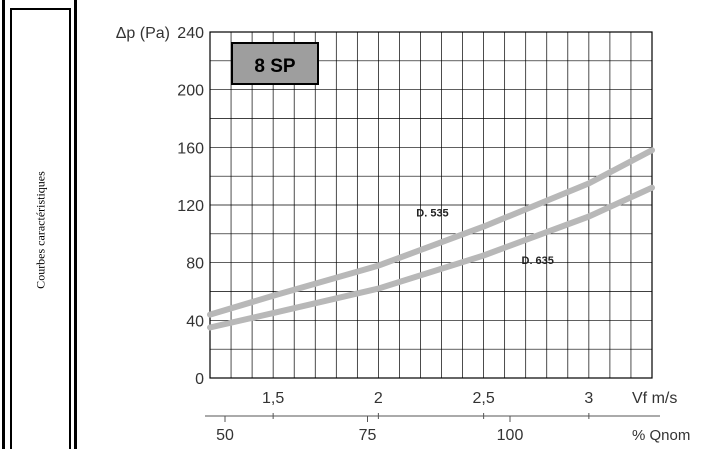 This screenshot has width=710, height=450. What do you see at coordinates (654, 398) in the screenshot?
I see `x-axis-label: Vf m/s` at bounding box center [654, 398].